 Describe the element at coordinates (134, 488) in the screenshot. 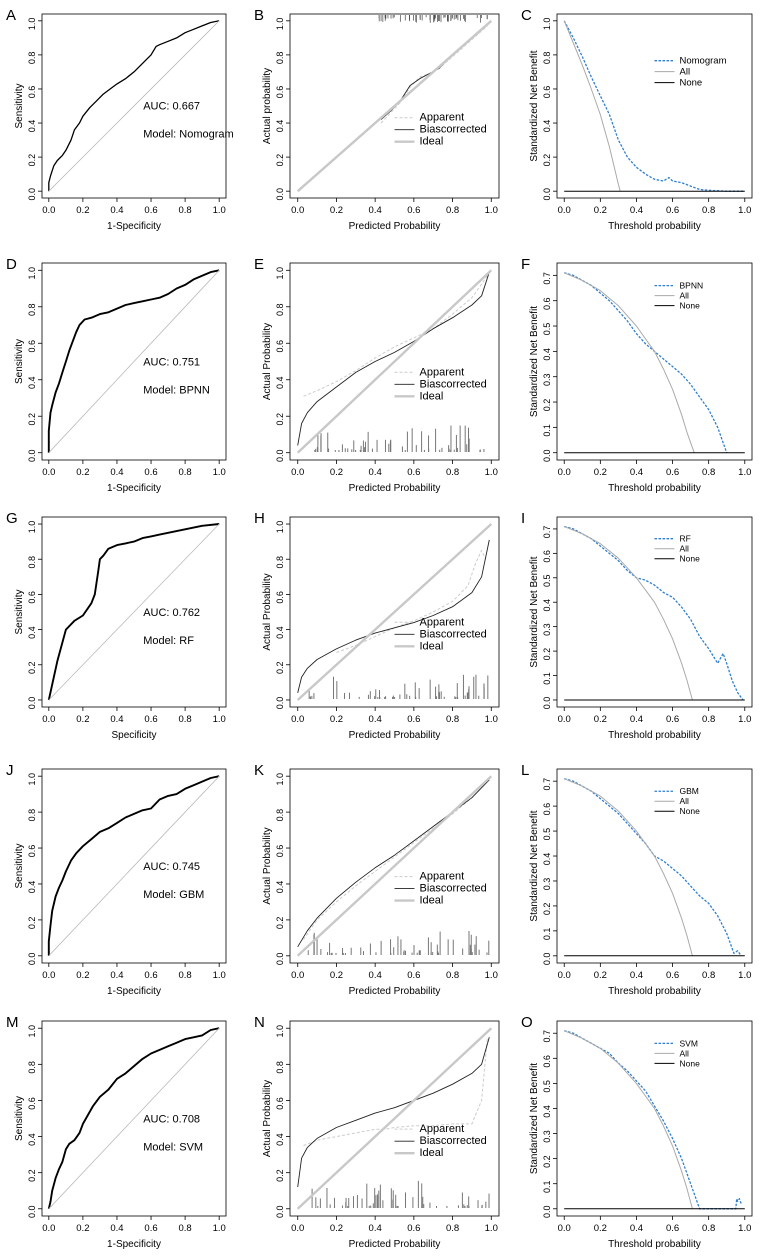

I see `x-axis-label: 1-Specificity` at that location.